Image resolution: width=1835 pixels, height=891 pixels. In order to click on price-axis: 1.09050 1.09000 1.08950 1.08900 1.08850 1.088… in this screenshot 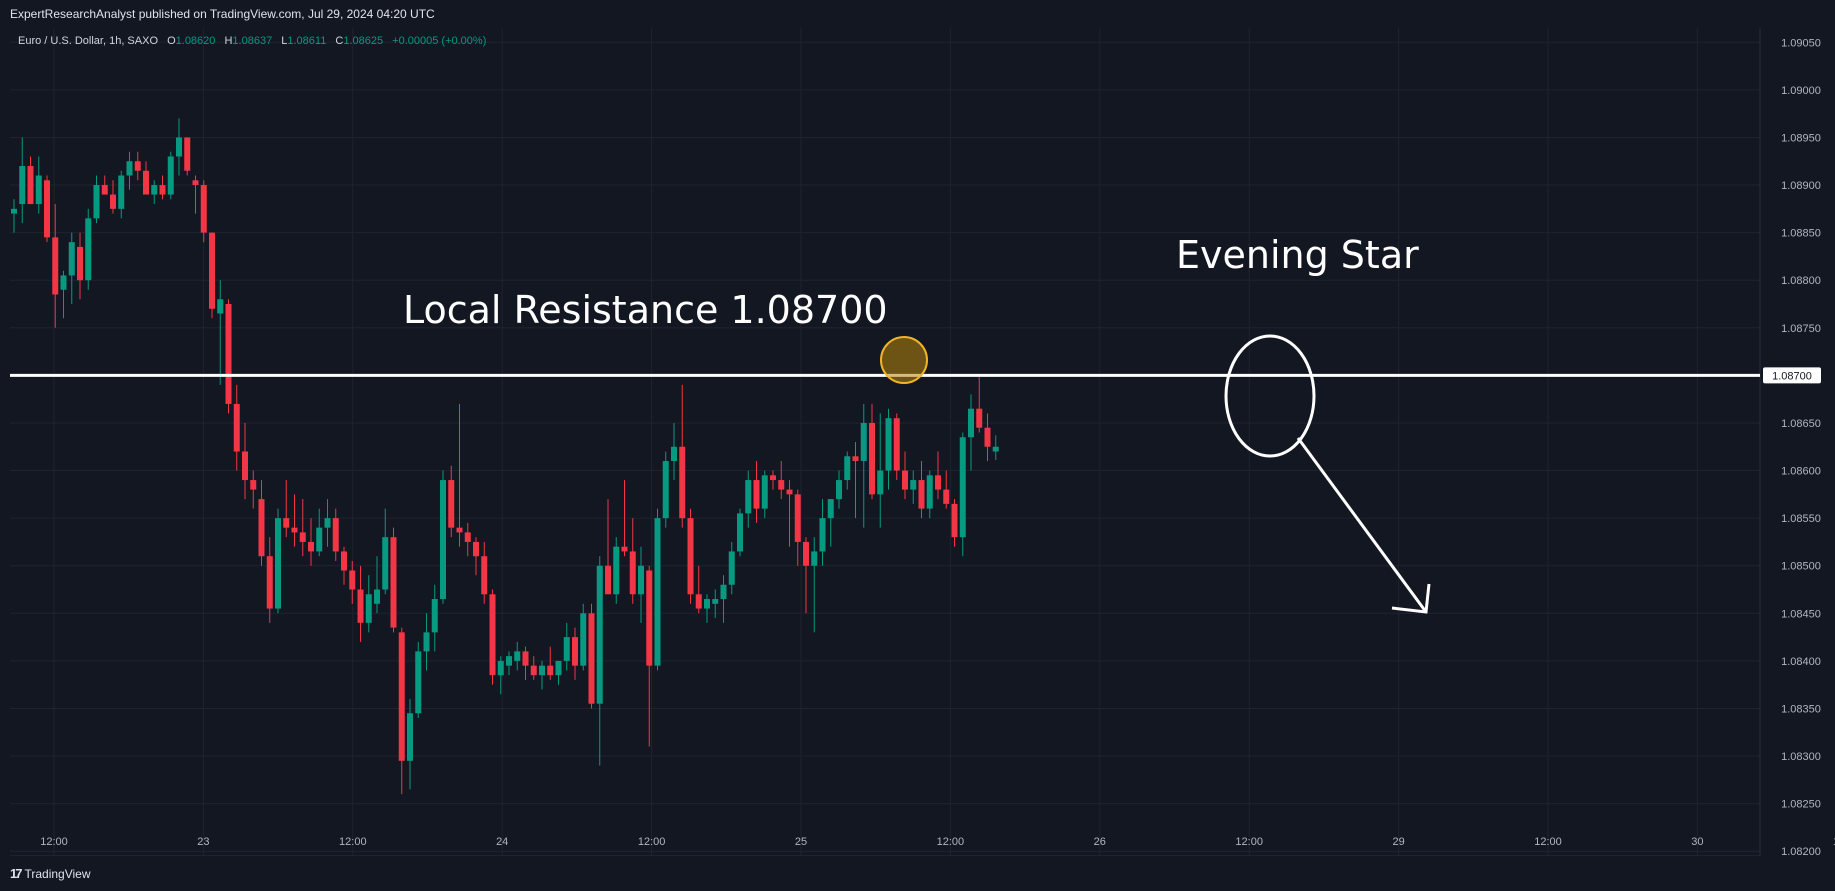, I will do `click(1790, 443)`.